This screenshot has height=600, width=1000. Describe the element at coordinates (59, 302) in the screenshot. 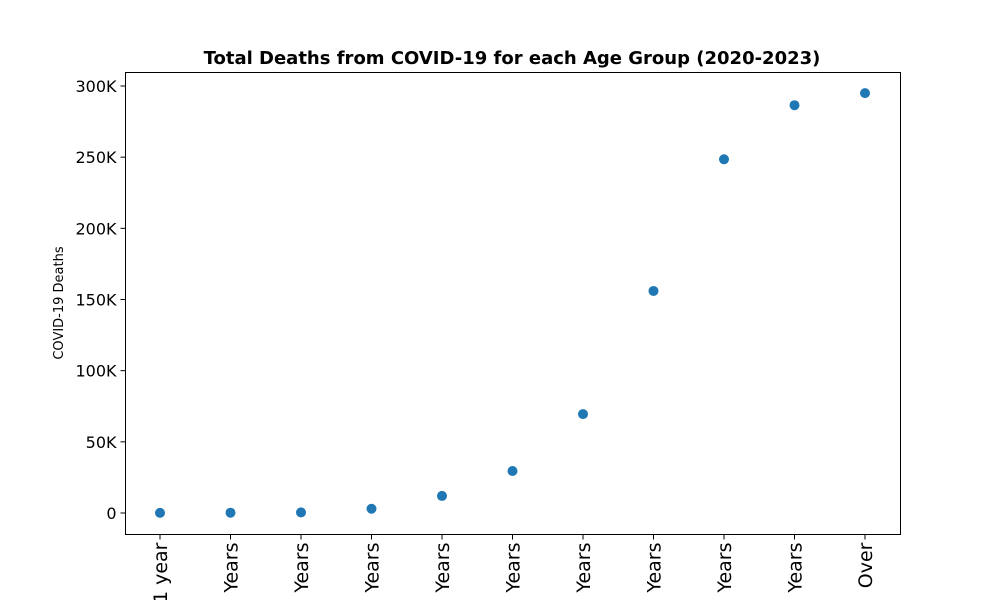

I see `y-axis-label: COVID-19 Deaths` at that location.